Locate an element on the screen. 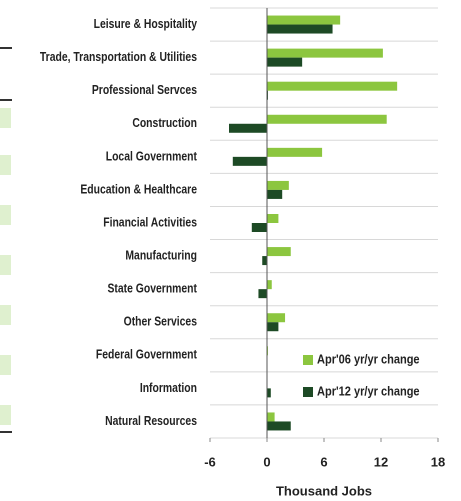 The height and width of the screenshot is (501, 461). category-label: Other Services is located at coordinates (161, 322).